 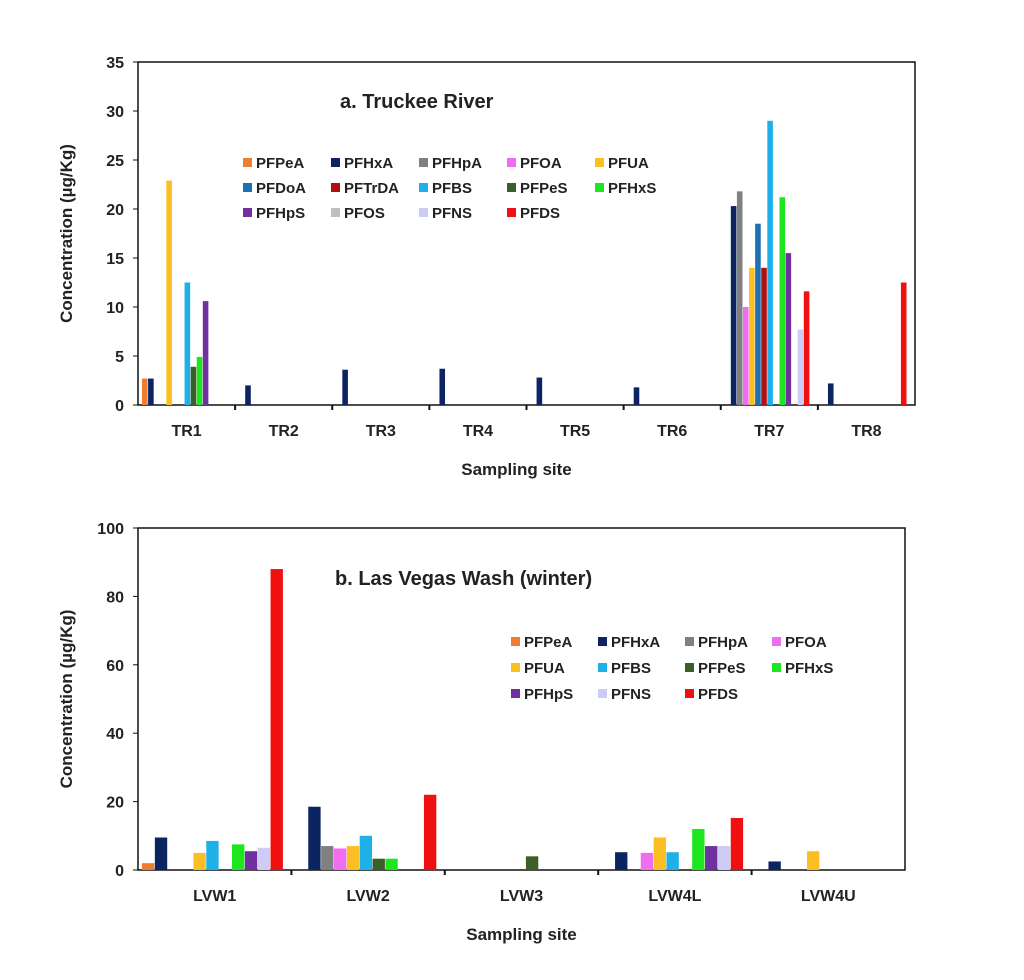 What do you see at coordinates (264, 858) in the screenshot?
I see `bar-PFNS-LVW1` at bounding box center [264, 858].